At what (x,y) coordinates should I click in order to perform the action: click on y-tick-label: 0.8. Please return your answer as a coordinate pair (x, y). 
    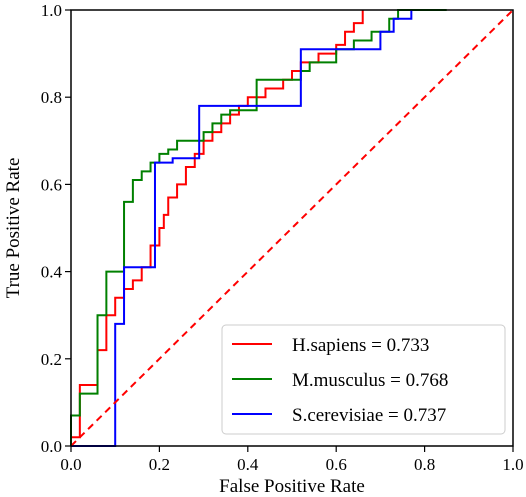
    Looking at the image, I should click on (51, 97).